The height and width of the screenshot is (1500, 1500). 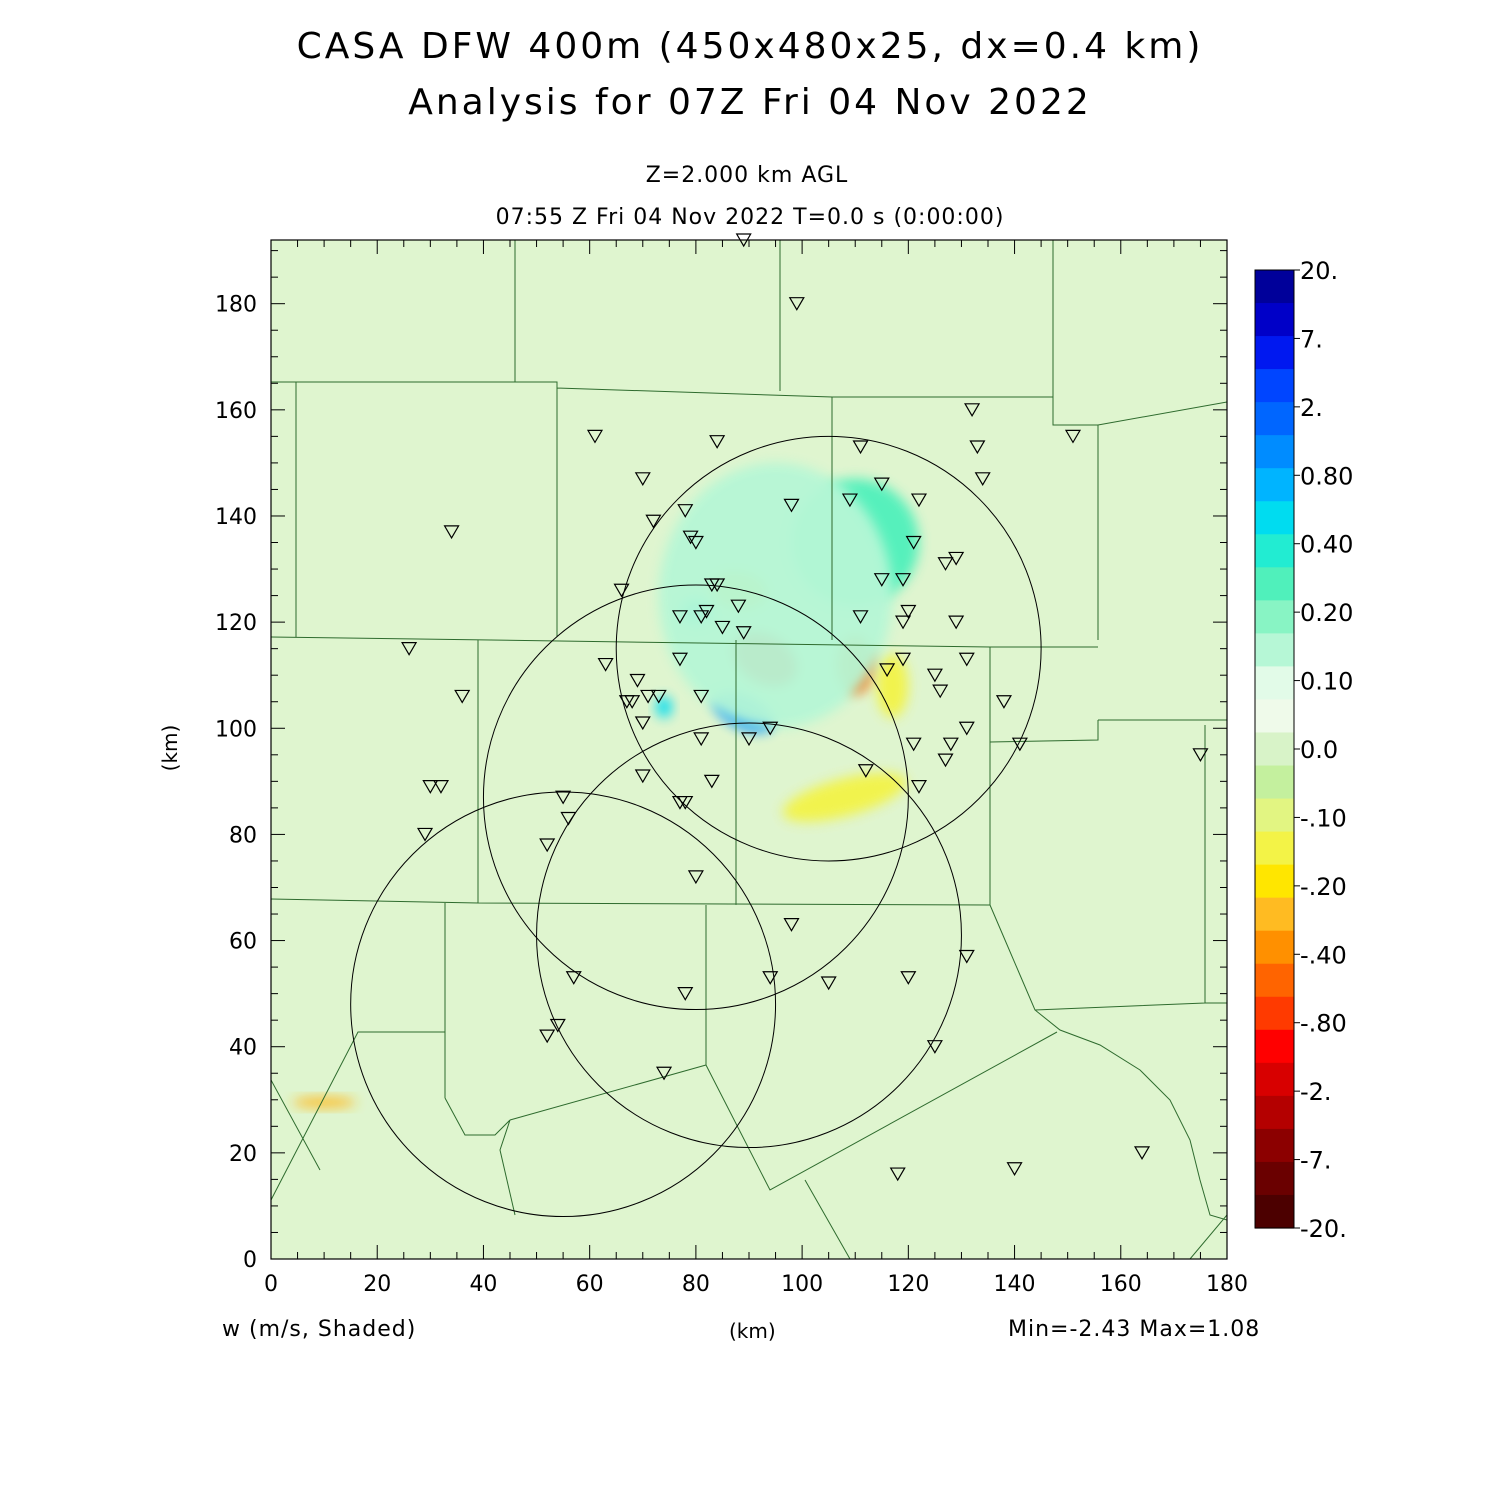 I want to click on colorbar-label: -20., so click(x=1323, y=1229).